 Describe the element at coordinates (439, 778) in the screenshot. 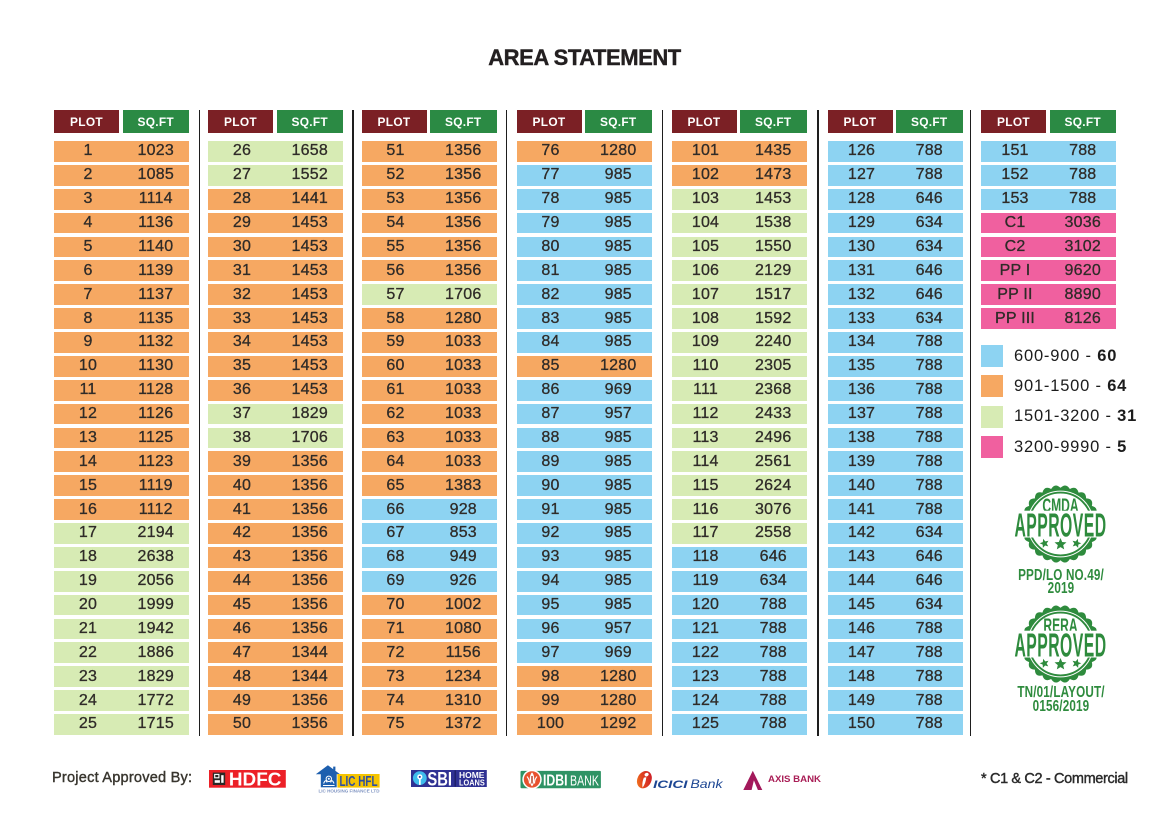

I see `svg-text: SBI` at that location.